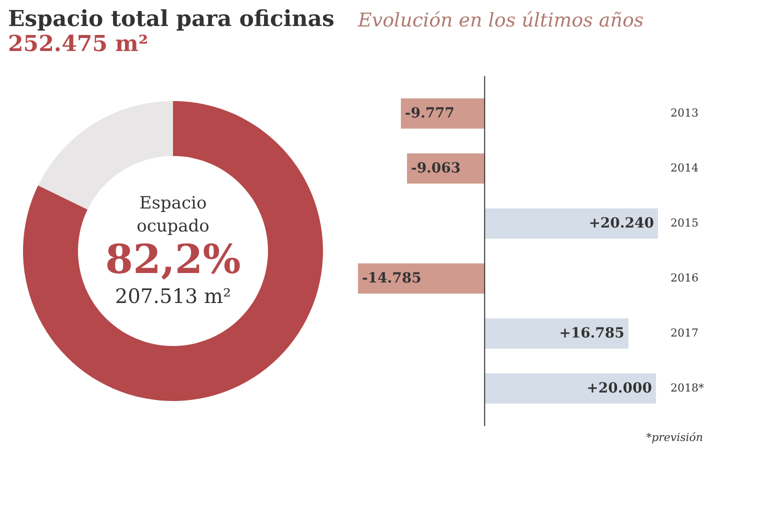 This screenshot has height=515, width=761. Describe the element at coordinates (436, 168) in the screenshot. I see `data-label: -9.063` at that location.